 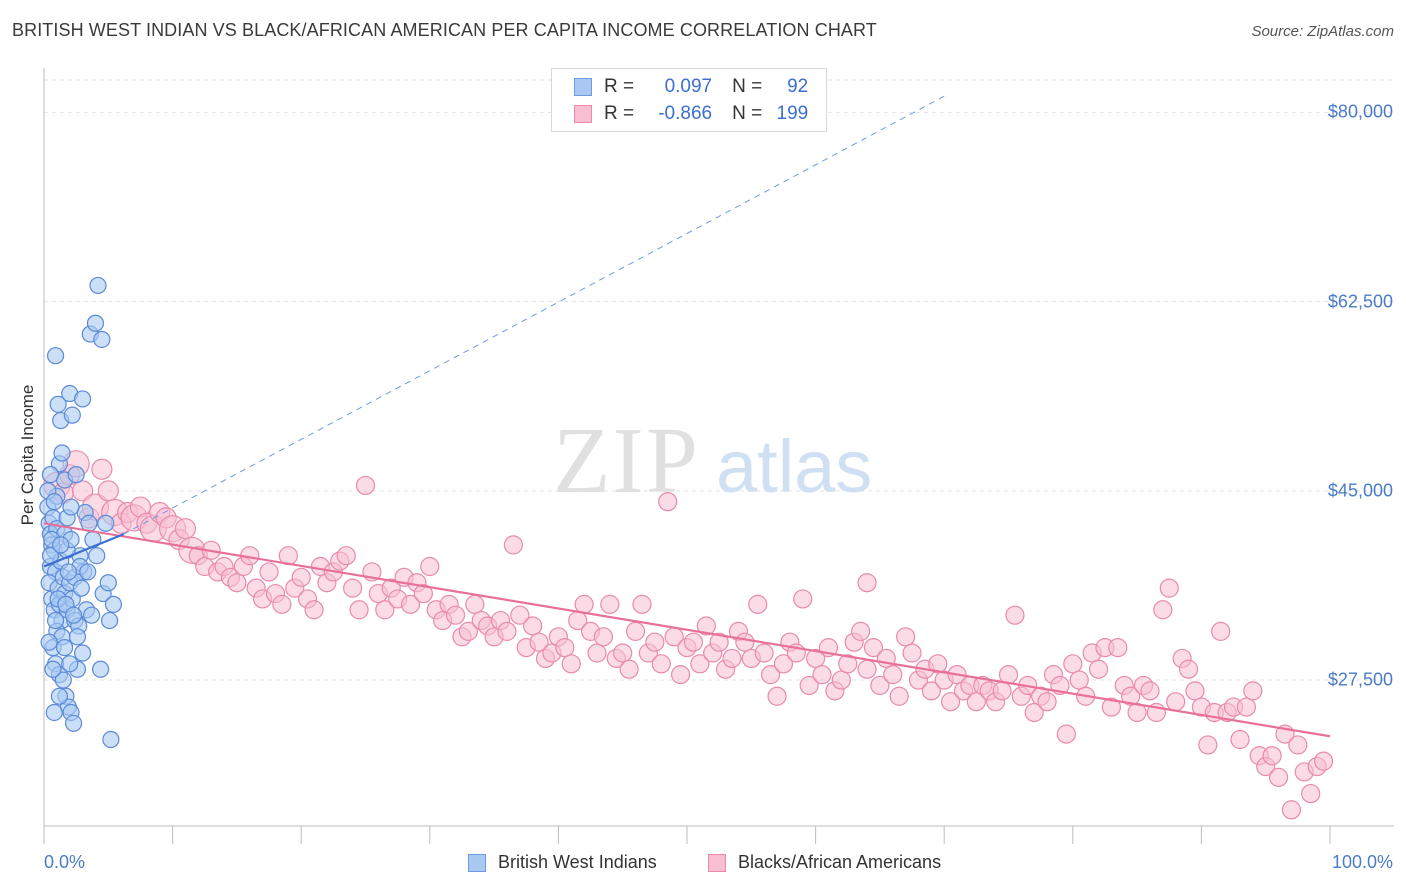 What do you see at coordinates (688, 86) in the screenshot?
I see `legend-r-value-blue: 0.097` at bounding box center [688, 86].